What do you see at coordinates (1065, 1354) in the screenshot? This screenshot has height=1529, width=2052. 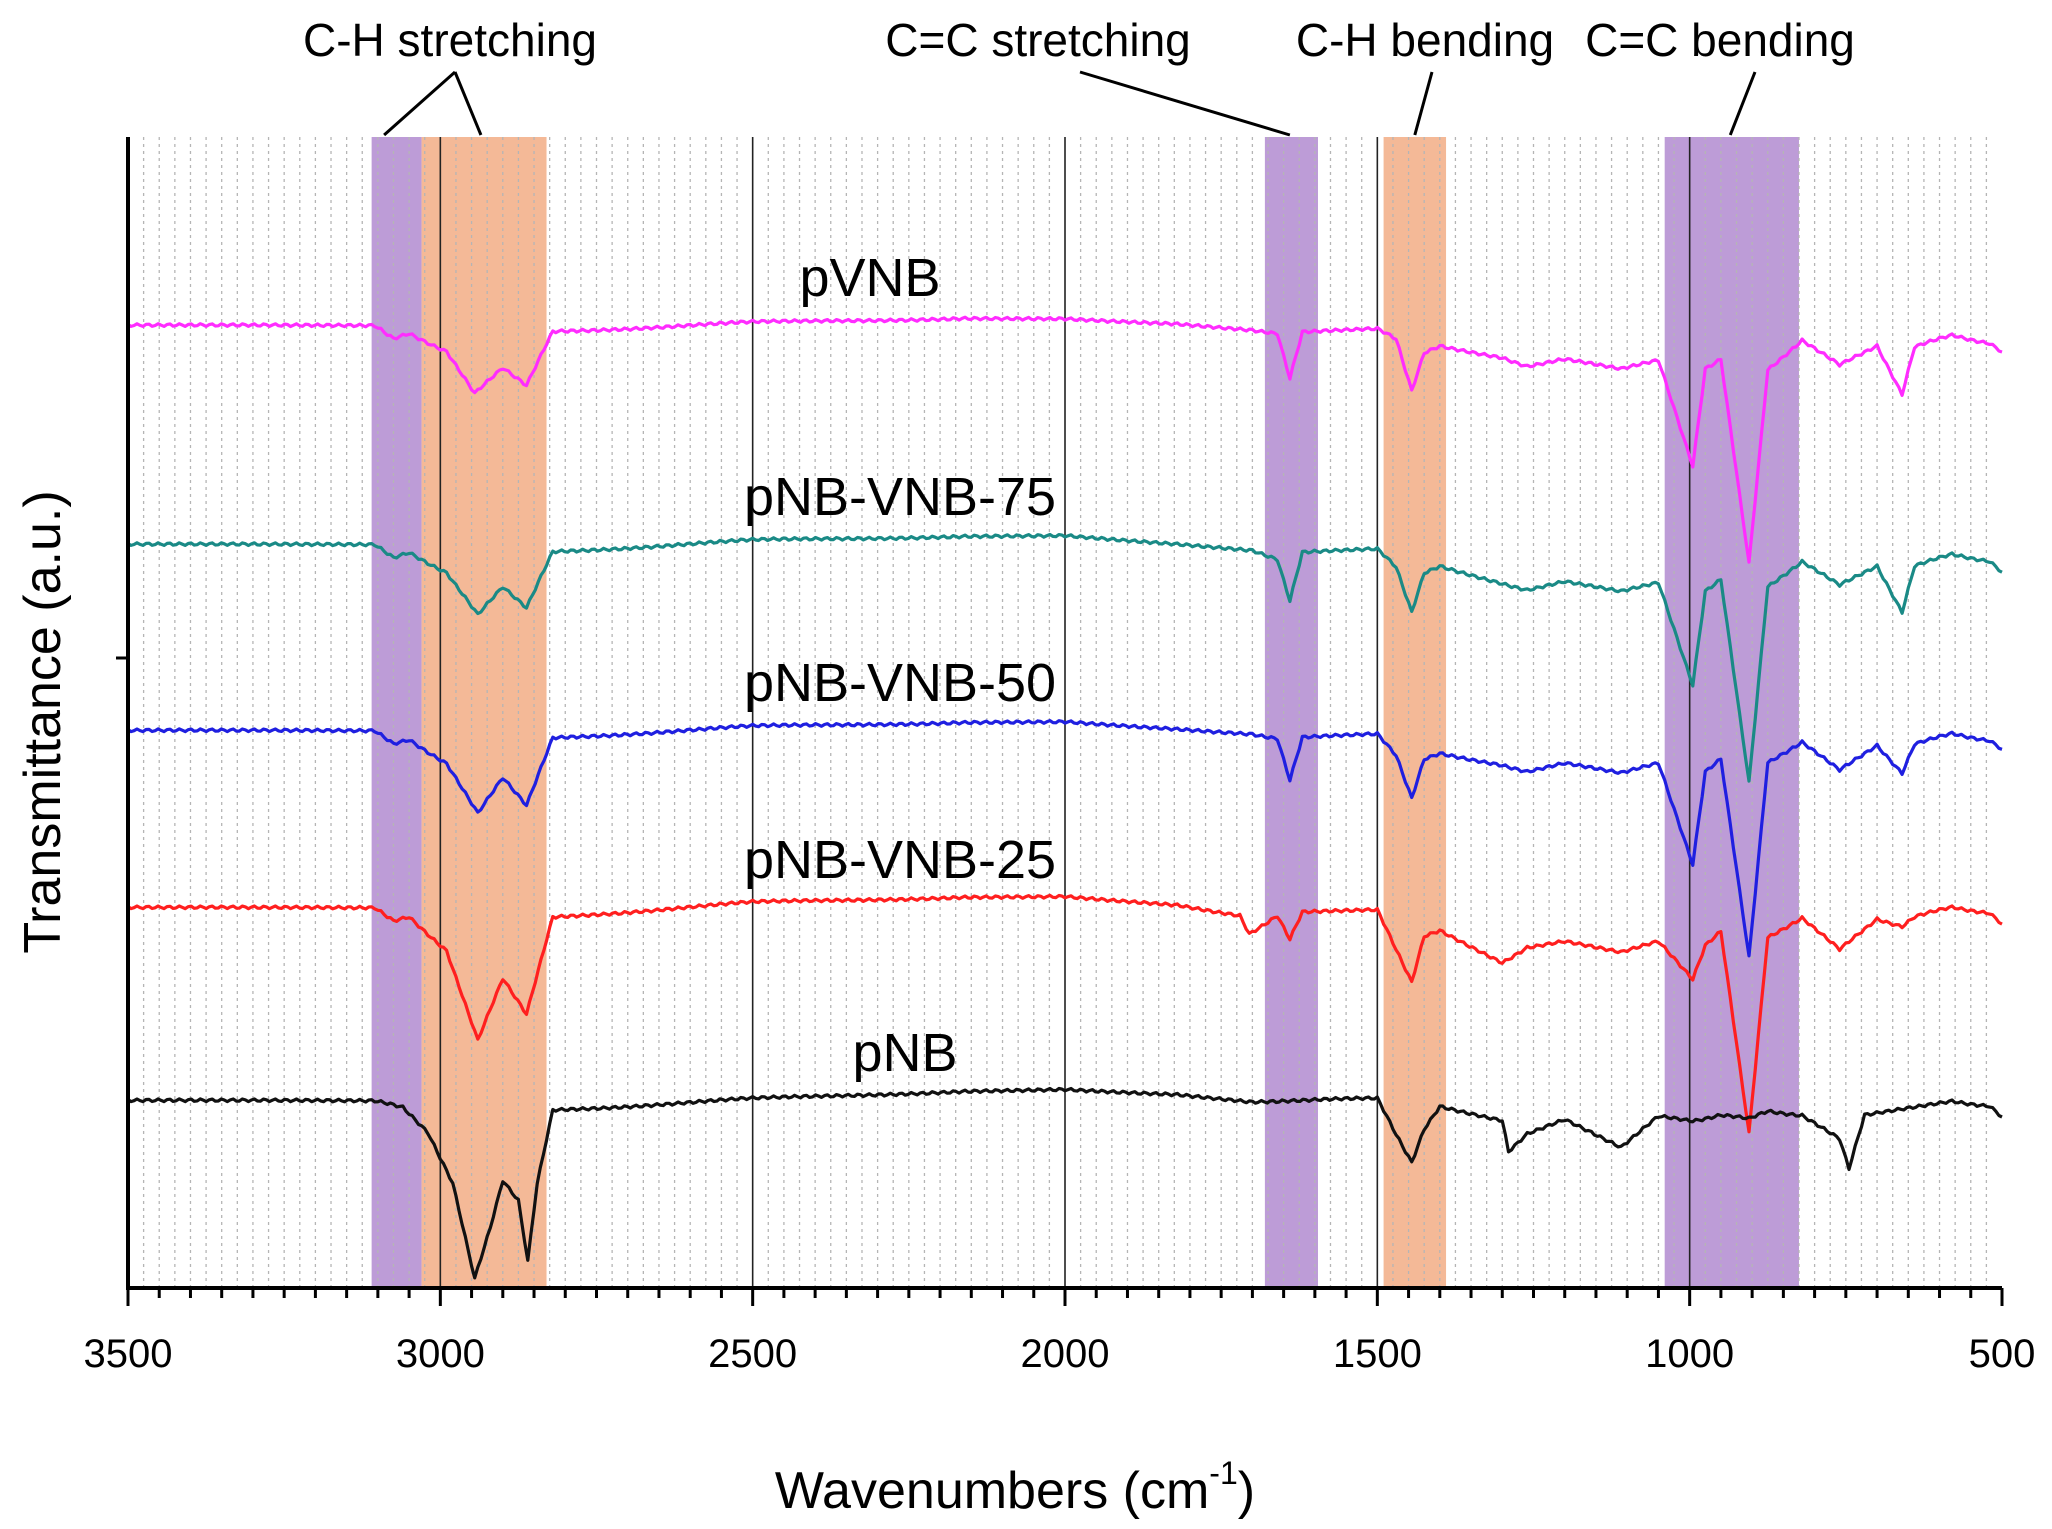 I see `x-tick-label: 2000` at bounding box center [1065, 1354].